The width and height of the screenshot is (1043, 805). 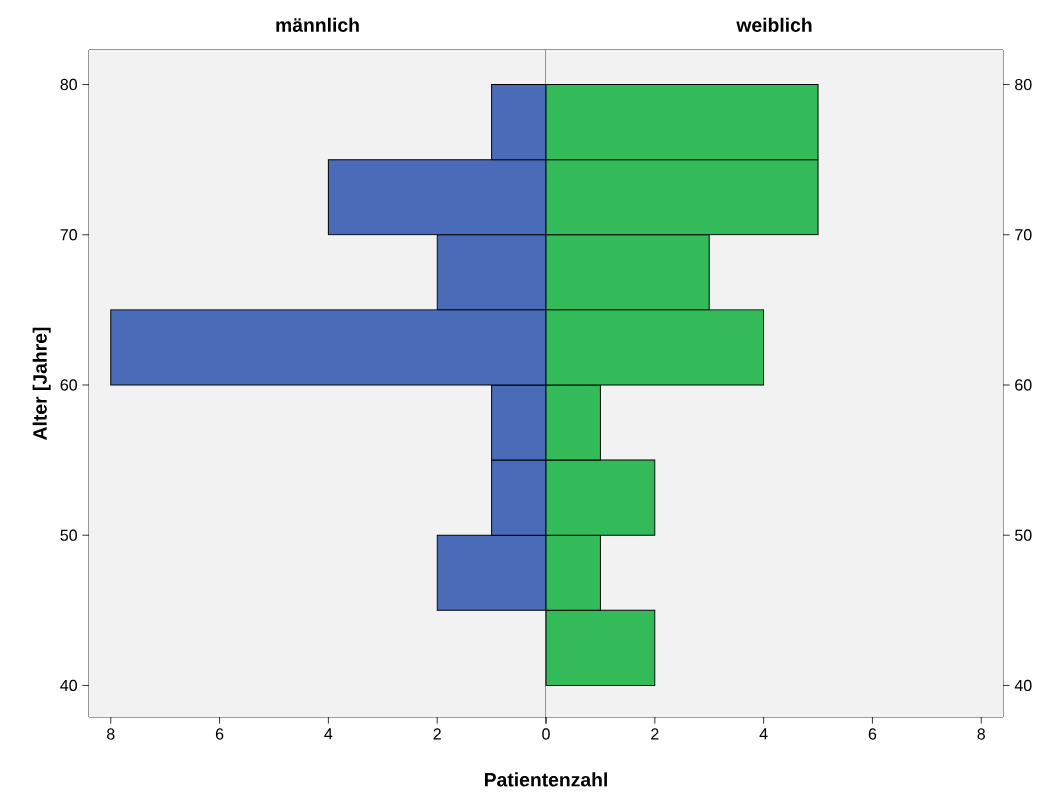 What do you see at coordinates (774, 24) in the screenshot?
I see `chart-title: weiblich` at bounding box center [774, 24].